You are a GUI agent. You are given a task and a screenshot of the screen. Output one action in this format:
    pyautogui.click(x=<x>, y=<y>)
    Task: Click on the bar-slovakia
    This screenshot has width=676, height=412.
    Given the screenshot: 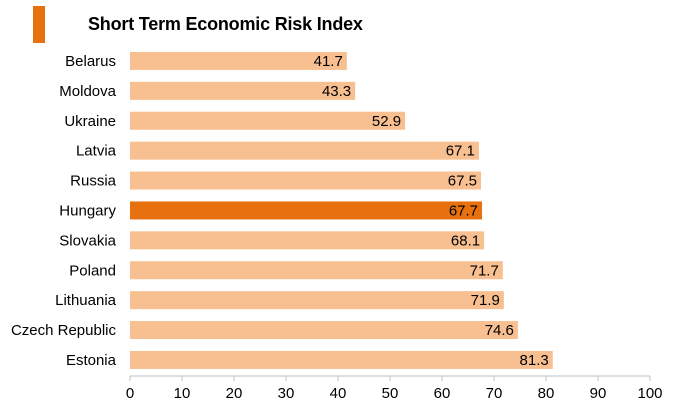 What is the action you would take?
    pyautogui.click(x=307, y=240)
    